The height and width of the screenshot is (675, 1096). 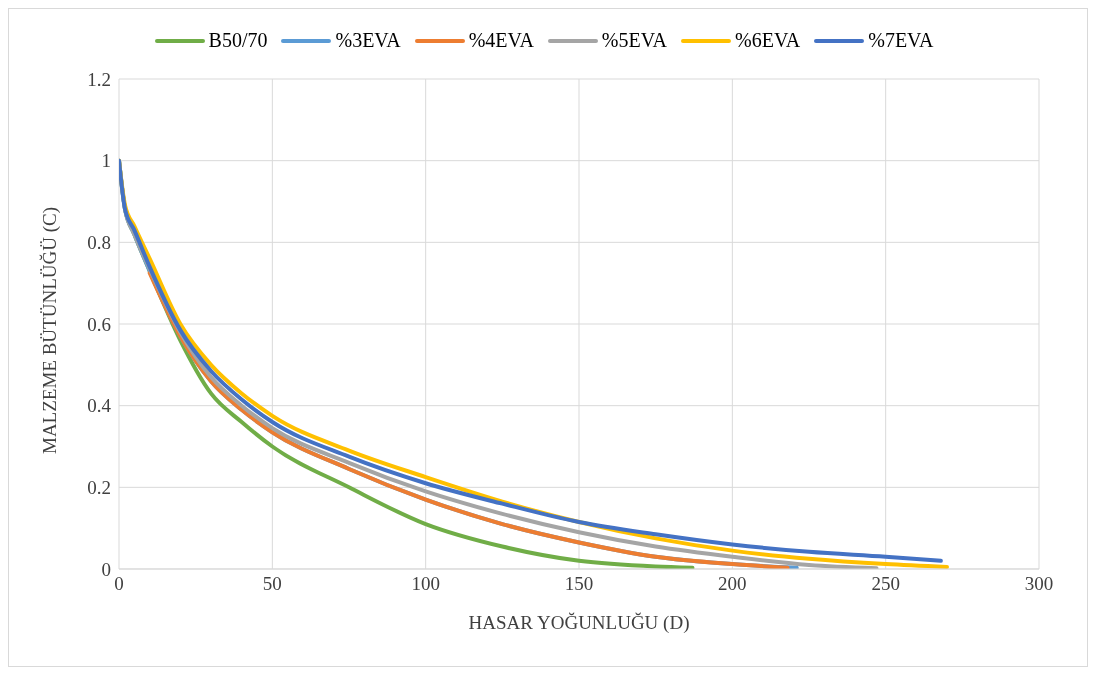 What do you see at coordinates (732, 584) in the screenshot?
I see `x-tick-label: 200` at bounding box center [732, 584].